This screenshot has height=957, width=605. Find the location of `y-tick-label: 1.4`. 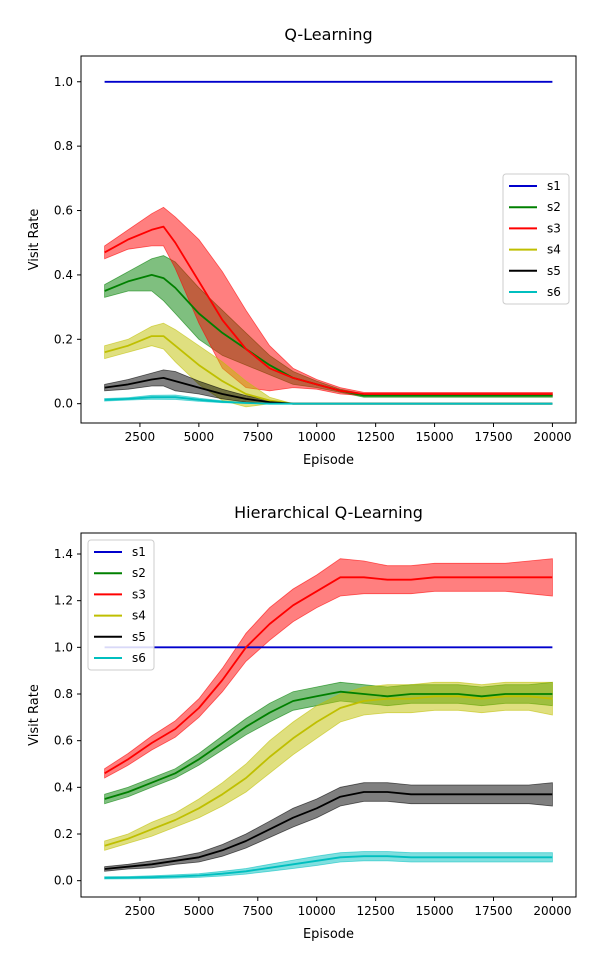

y-tick-label: 1.4 is located at coordinates (63, 554).